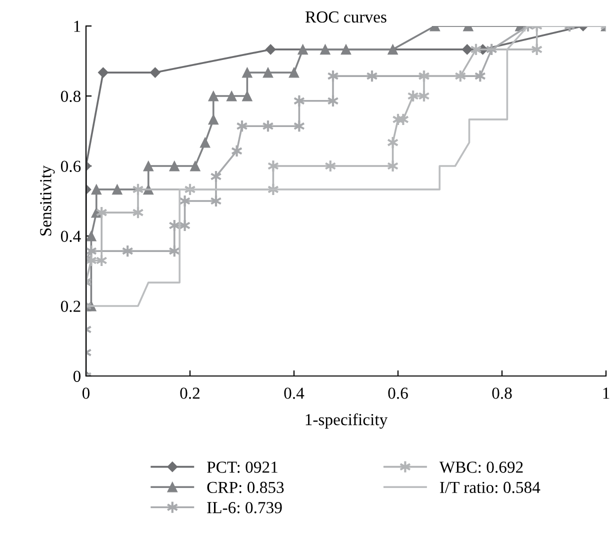 The image size is (613, 537). Describe the element at coordinates (190, 393) in the screenshot. I see `x-tick-label: 0.2` at that location.